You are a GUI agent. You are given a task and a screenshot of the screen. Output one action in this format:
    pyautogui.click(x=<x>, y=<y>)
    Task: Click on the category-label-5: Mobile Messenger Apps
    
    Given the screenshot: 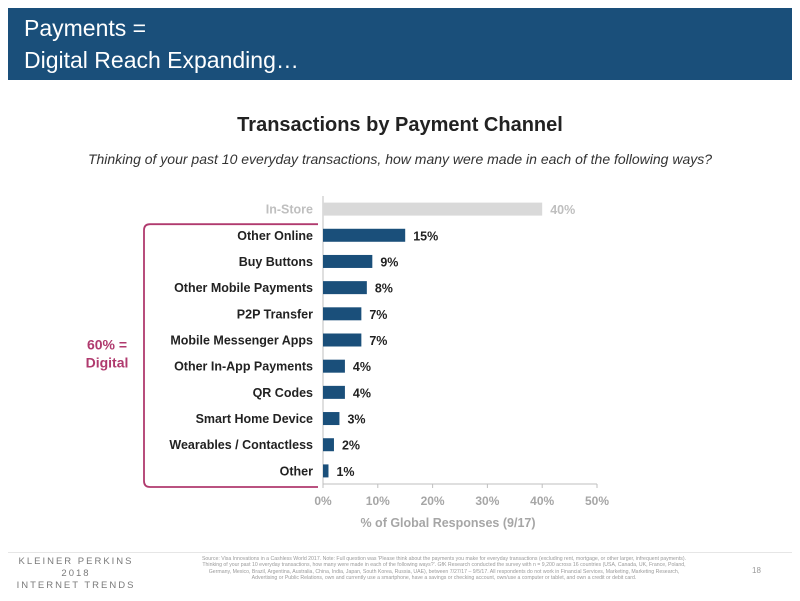 What is the action you would take?
    pyautogui.click(x=241, y=341)
    